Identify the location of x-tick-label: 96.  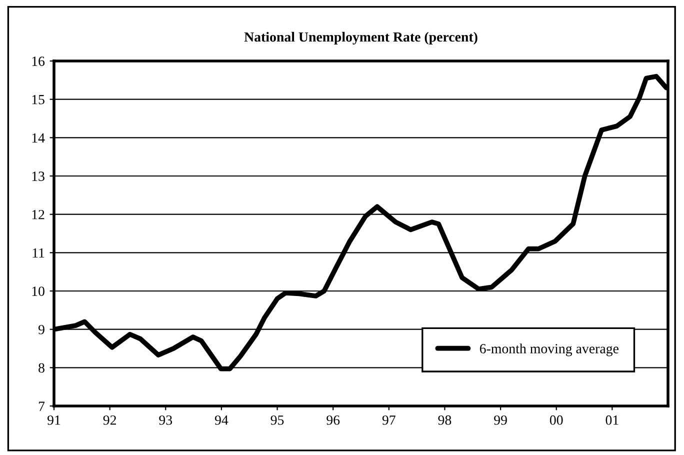
(333, 420).